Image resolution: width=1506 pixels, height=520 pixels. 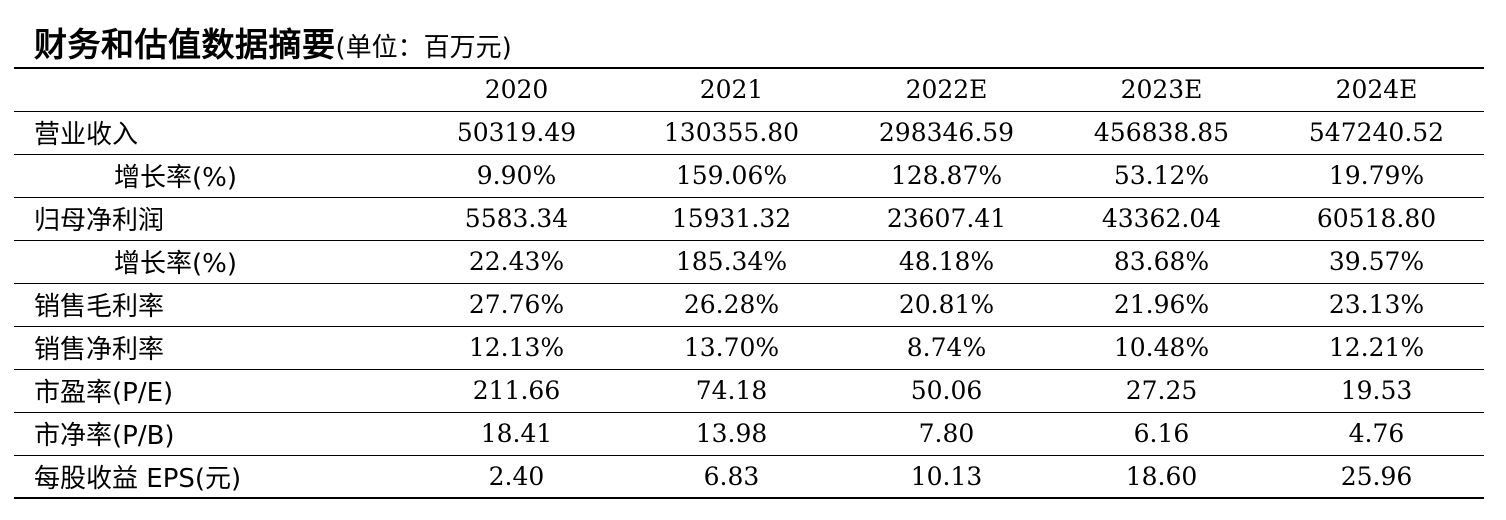 I want to click on table-cell: 2.40, so click(x=516, y=477).